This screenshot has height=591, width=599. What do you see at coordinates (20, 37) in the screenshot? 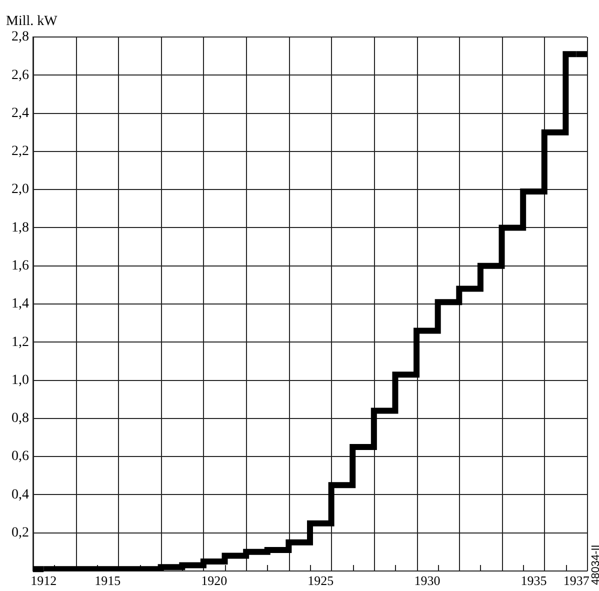
I see `y-tick-label: 2,8` at bounding box center [20, 37].